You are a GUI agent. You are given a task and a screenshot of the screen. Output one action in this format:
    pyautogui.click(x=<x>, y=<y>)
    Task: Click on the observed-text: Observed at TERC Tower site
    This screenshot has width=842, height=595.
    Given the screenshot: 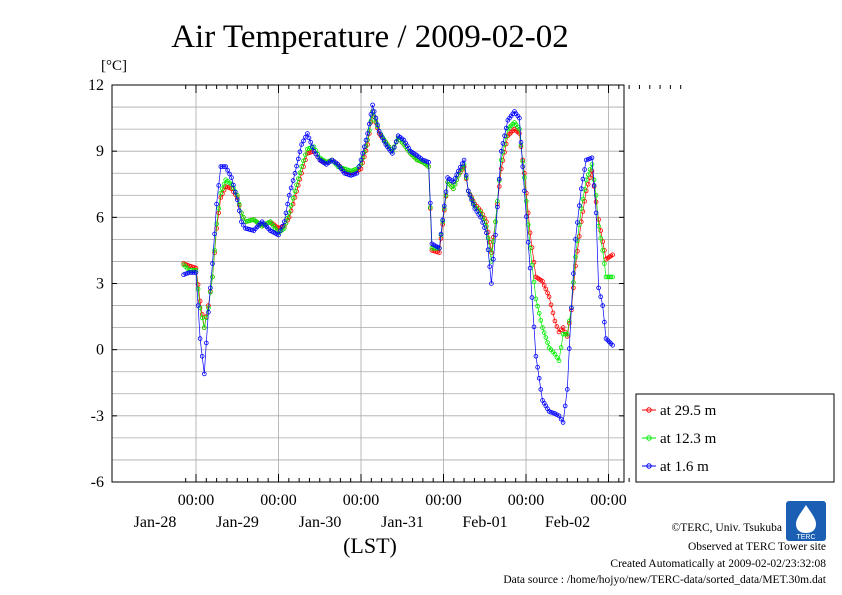 What is the action you would take?
    pyautogui.click(x=757, y=547)
    